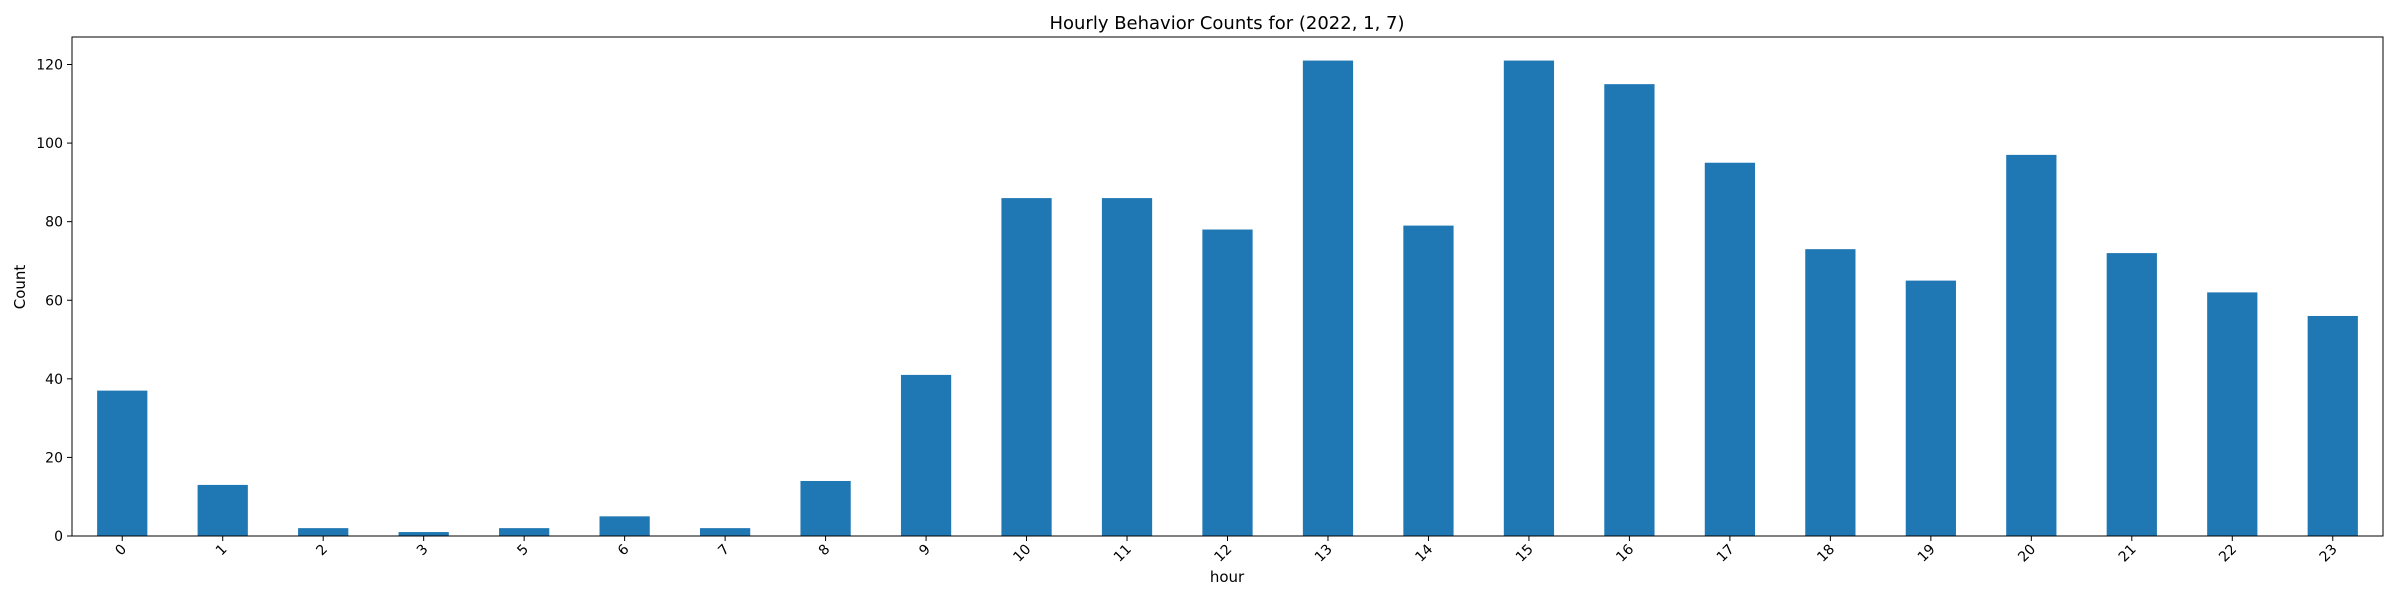 This screenshot has height=600, width=2400. I want to click on x-tick-label: 11, so click(1123, 554).